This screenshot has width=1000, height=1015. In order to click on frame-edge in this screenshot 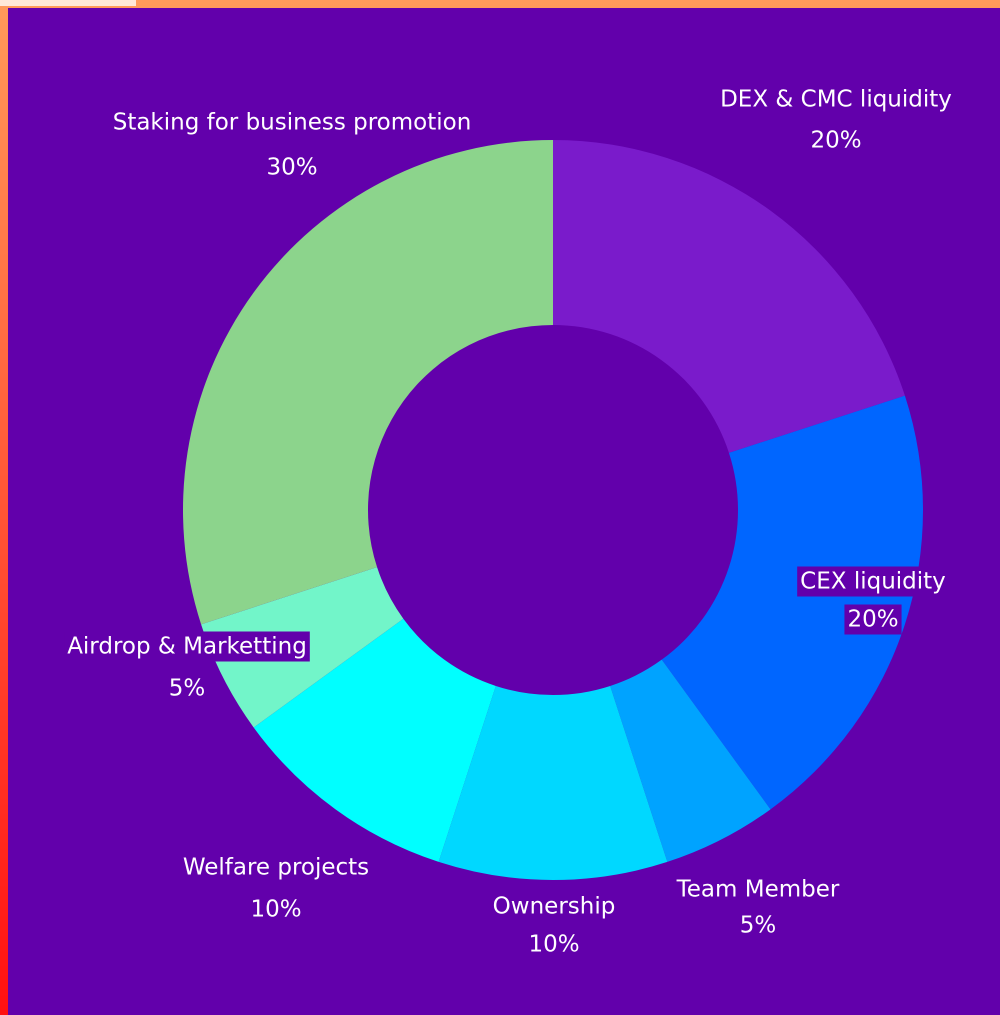, I will do `click(68, 3)`.